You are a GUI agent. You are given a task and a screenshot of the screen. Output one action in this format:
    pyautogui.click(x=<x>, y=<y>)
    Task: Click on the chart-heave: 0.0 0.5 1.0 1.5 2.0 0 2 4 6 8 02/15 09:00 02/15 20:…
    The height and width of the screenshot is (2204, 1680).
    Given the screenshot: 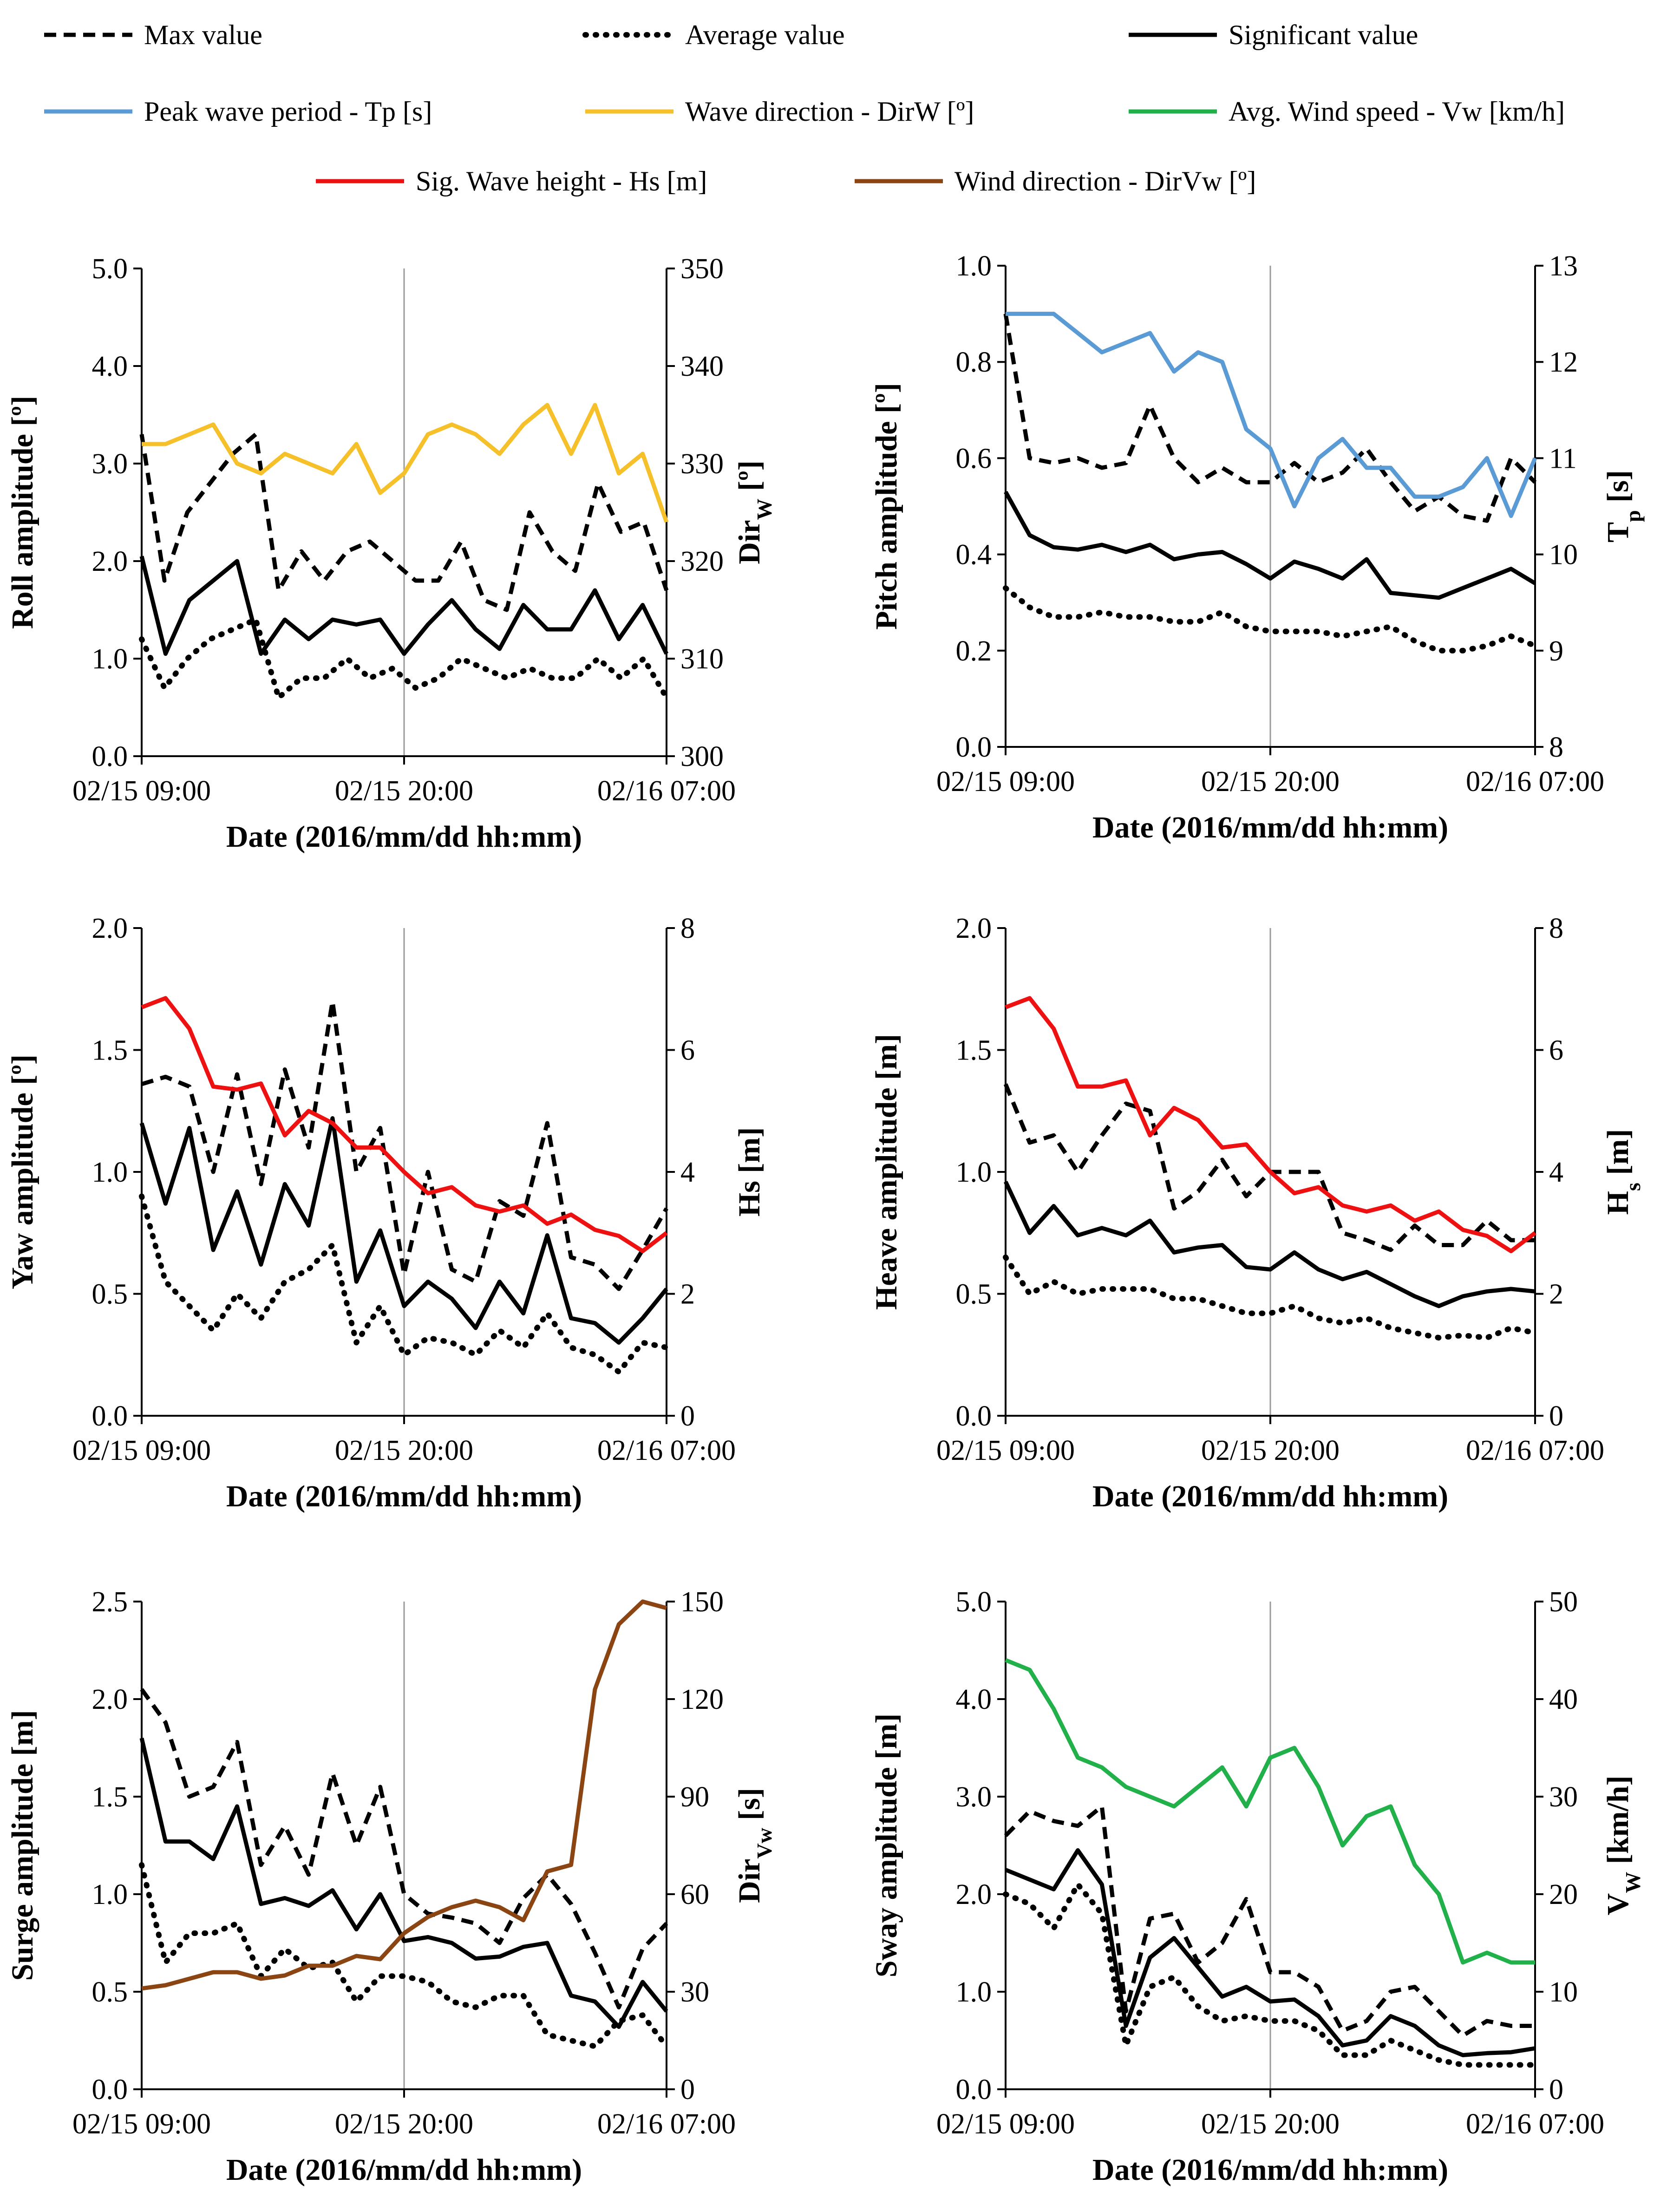 What is the action you would take?
    pyautogui.click(x=1257, y=1213)
    